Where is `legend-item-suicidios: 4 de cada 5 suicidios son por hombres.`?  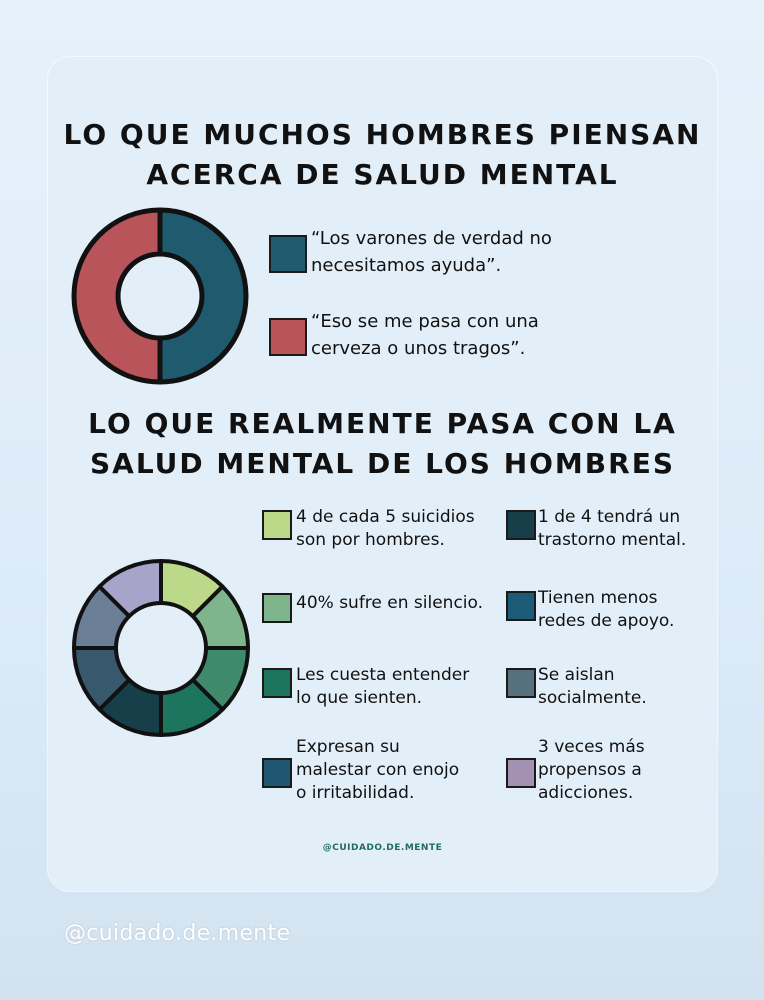
legend-item-suicidios: 4 de cada 5 suicidios son por hombres. is located at coordinates (368, 529).